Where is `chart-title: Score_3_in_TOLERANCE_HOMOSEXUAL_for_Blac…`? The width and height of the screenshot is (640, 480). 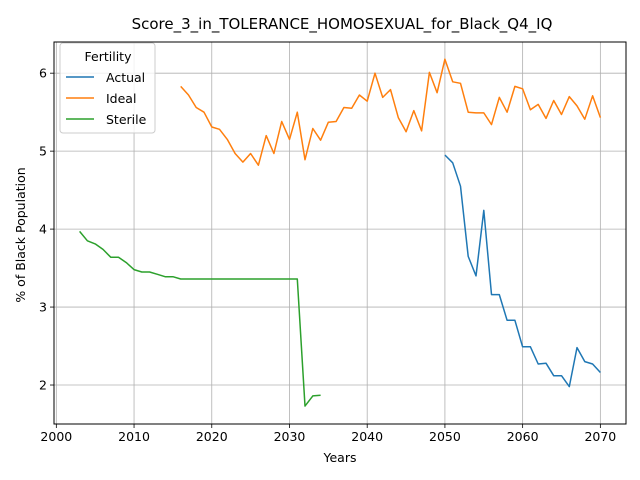
chart-title: Score_3_in_TOLERANCE_HOMOSEXUAL_for_Blac… is located at coordinates (342, 24).